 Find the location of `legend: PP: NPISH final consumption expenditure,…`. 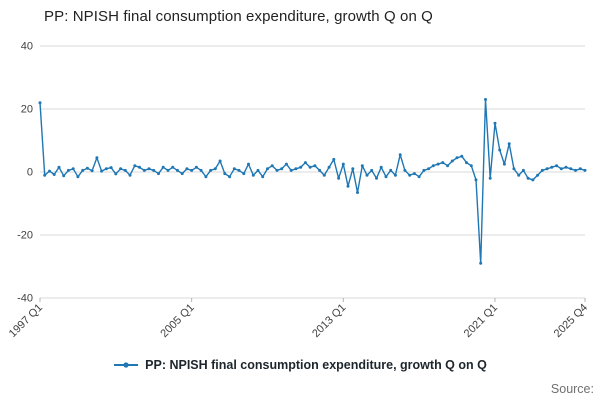

legend: PP: NPISH final consumption expenditure,… is located at coordinates (300, 365).